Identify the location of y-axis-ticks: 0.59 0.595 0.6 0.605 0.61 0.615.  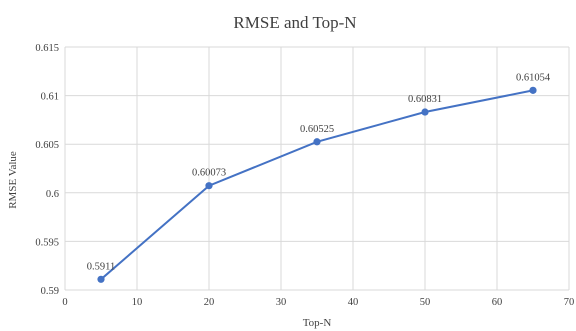
(47, 170).